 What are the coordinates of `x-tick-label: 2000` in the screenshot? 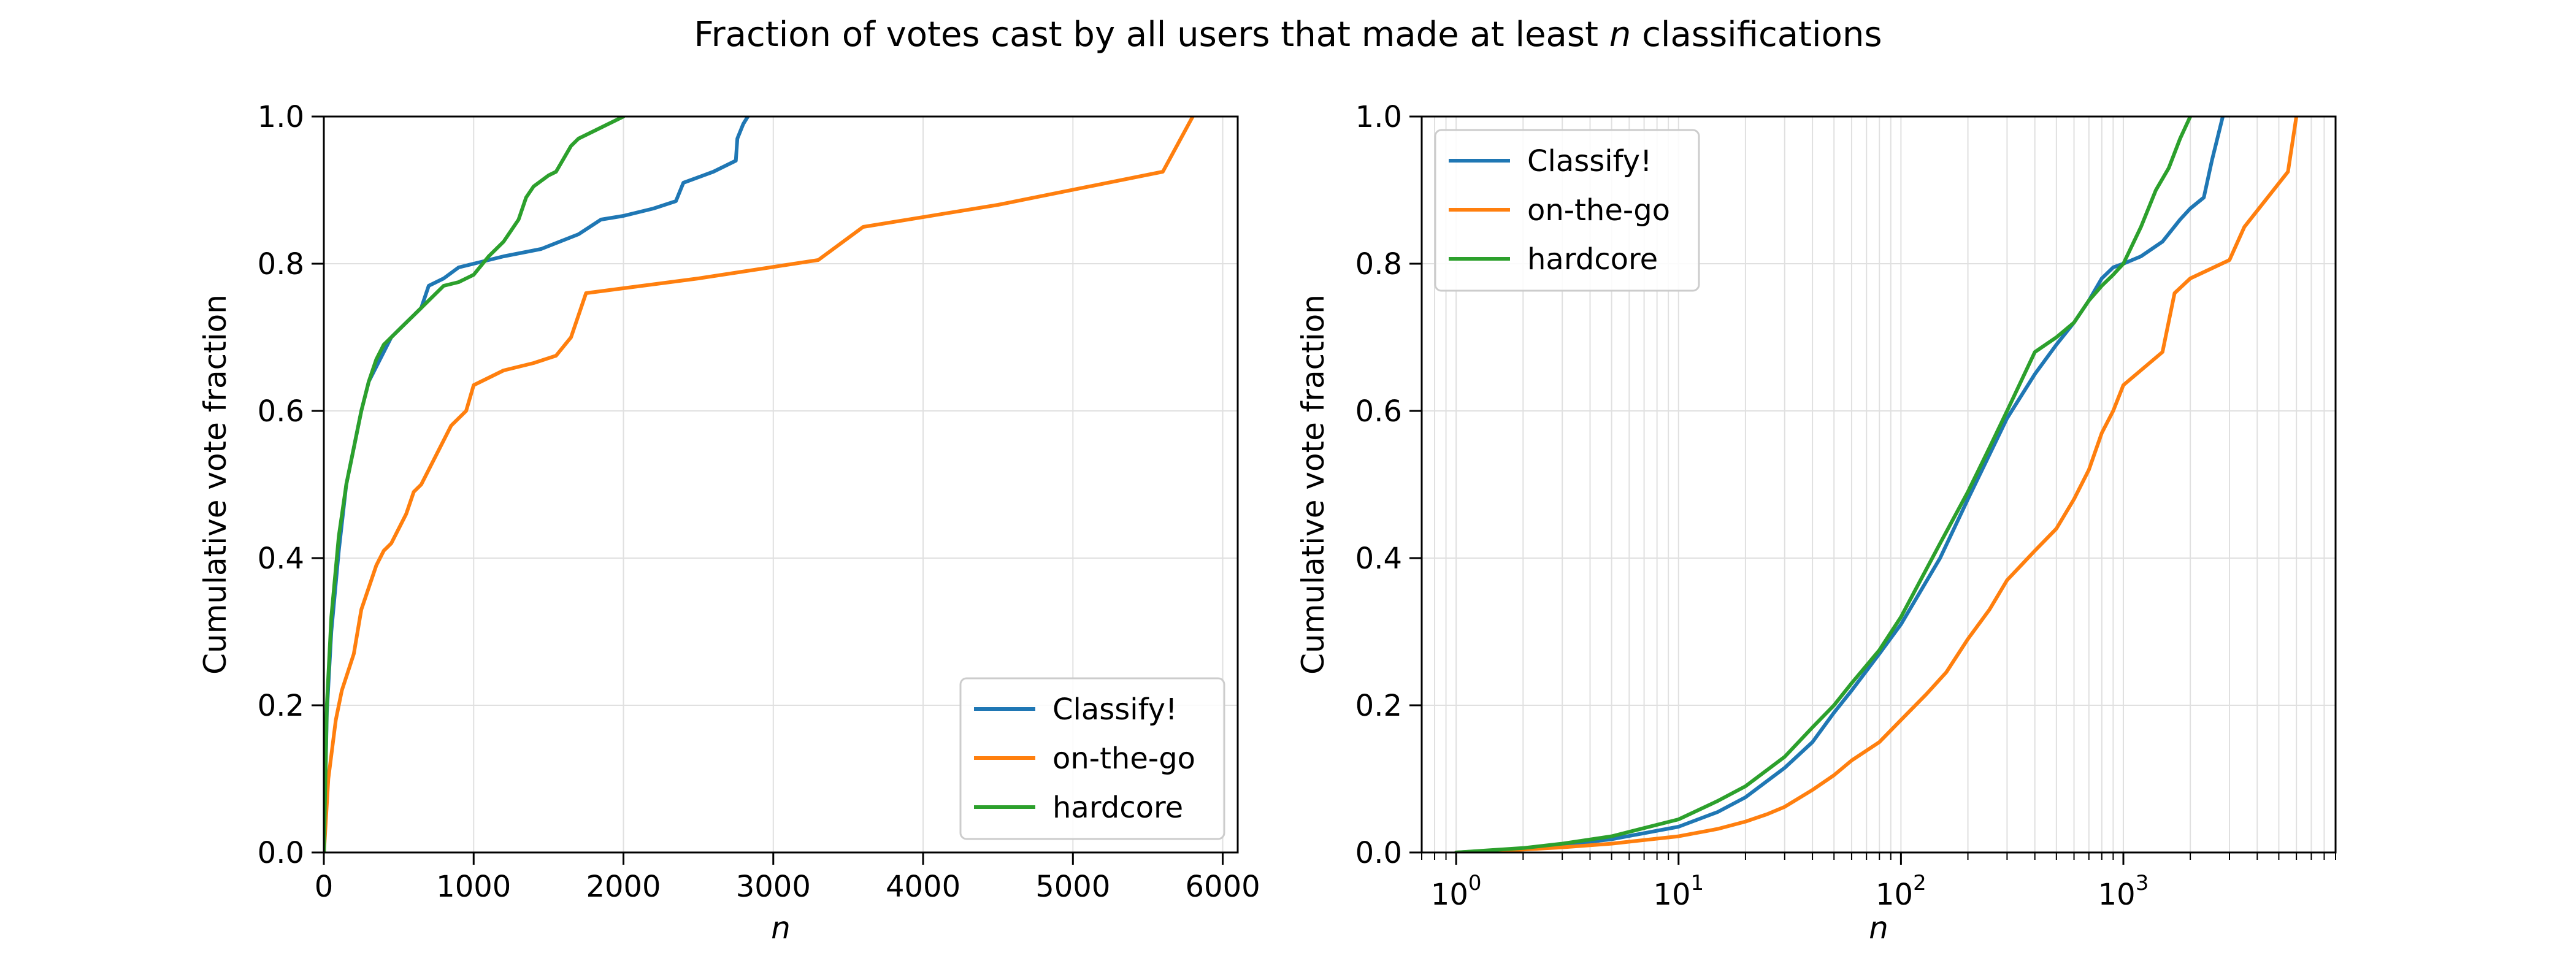 It's located at (623, 887).